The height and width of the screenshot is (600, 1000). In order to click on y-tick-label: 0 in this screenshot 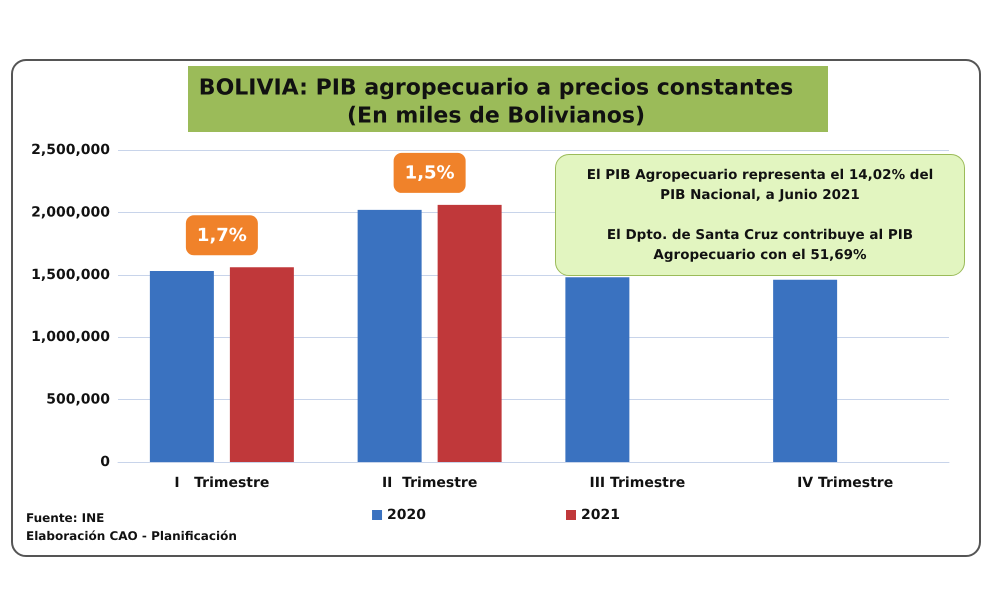, I will do `click(105, 462)`.